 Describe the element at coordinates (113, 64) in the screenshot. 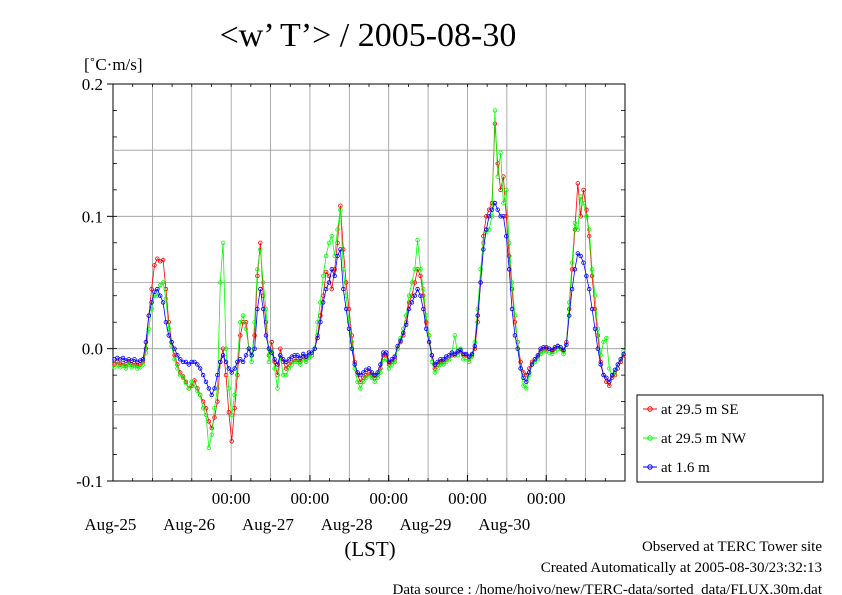

I see `y-axis-label: [˚C·m/s]` at that location.